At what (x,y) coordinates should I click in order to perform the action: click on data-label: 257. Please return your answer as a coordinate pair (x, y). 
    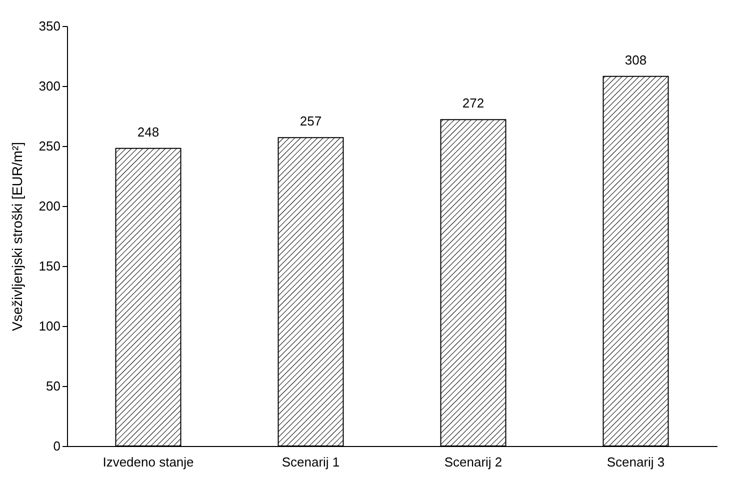
    Looking at the image, I should click on (311, 121).